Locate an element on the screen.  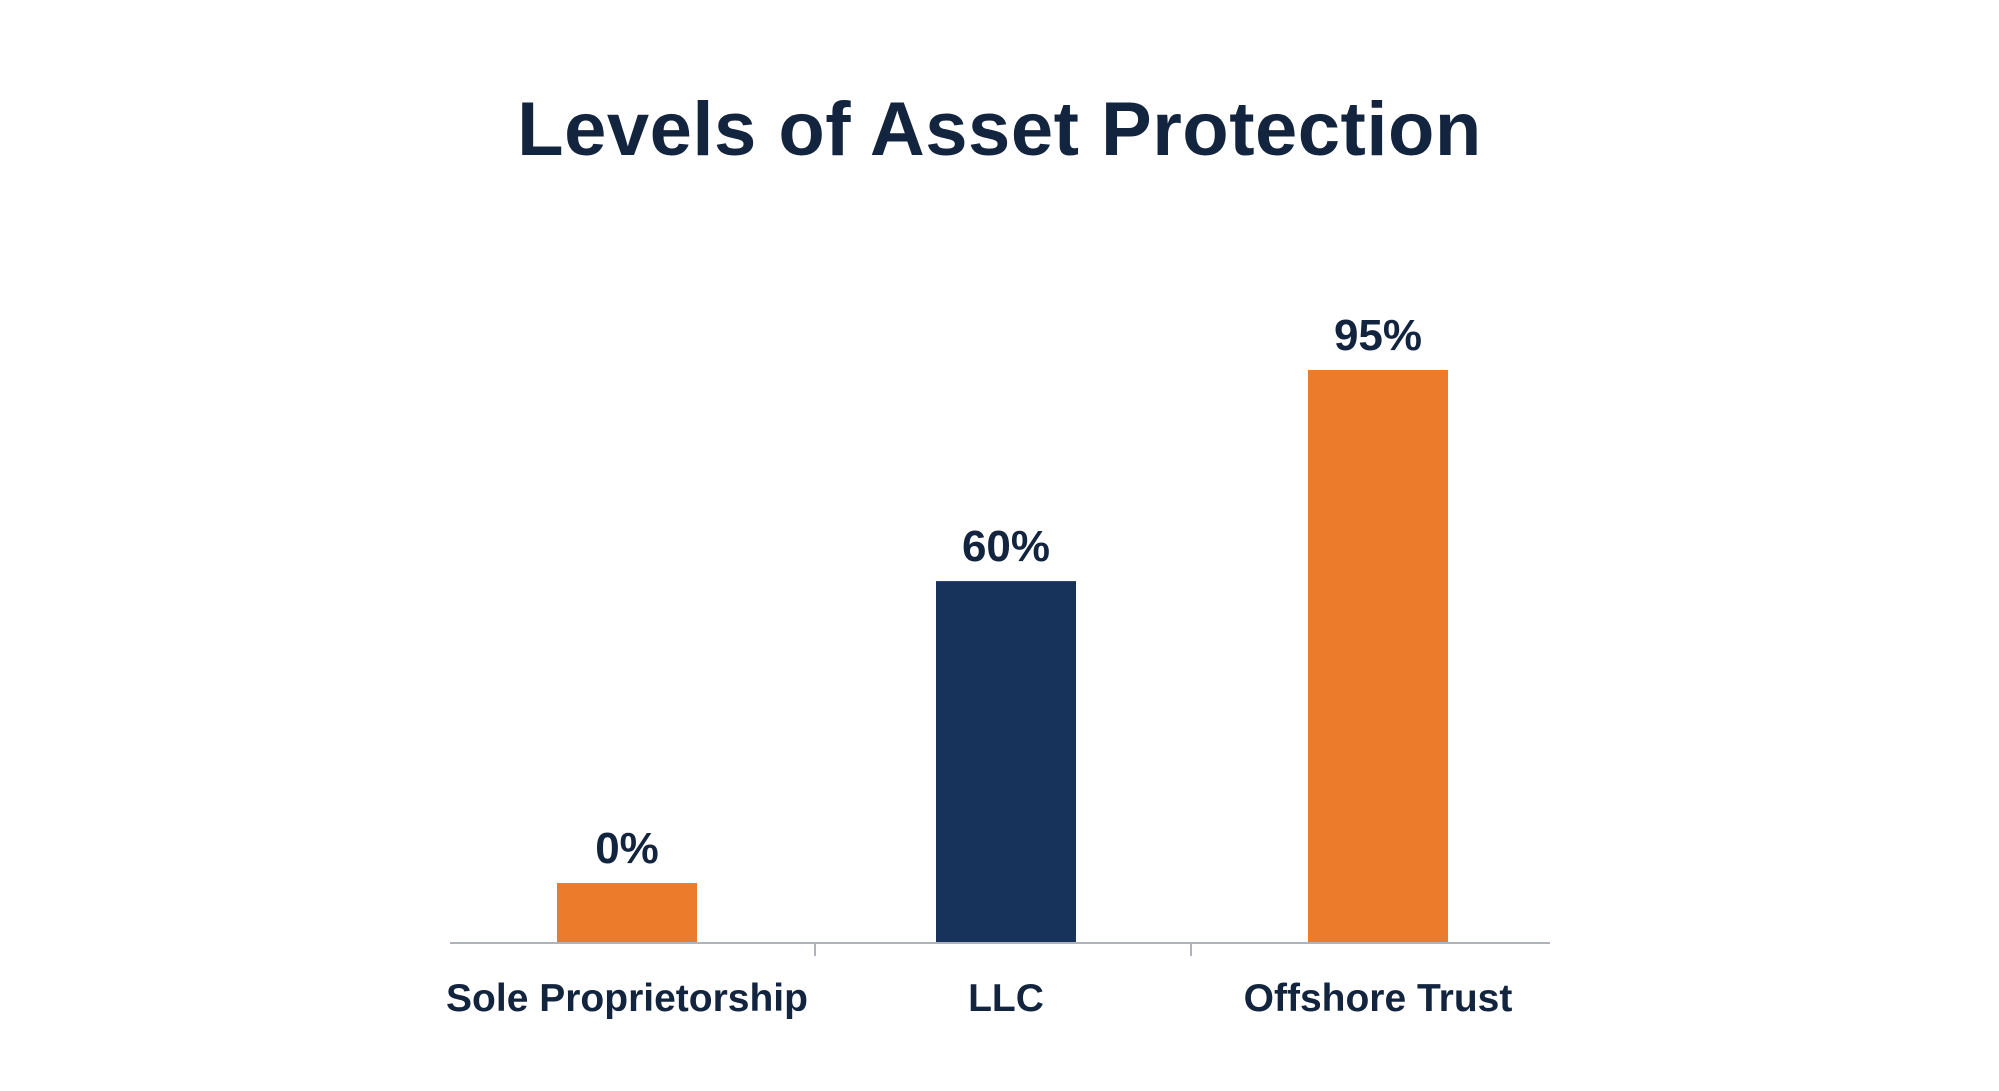
category-label: LLC is located at coordinates (1006, 998).